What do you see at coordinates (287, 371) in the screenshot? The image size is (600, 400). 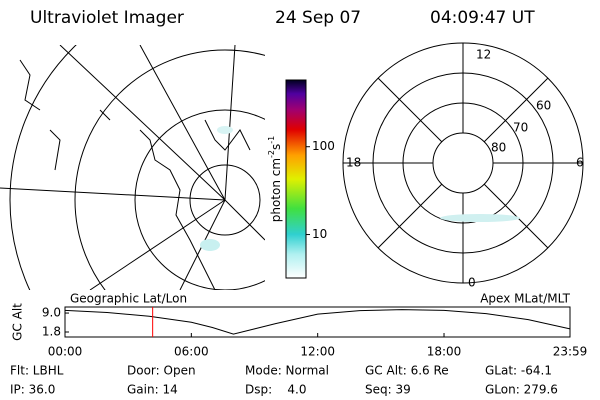 I see `info-field: Mode: Normal` at bounding box center [287, 371].